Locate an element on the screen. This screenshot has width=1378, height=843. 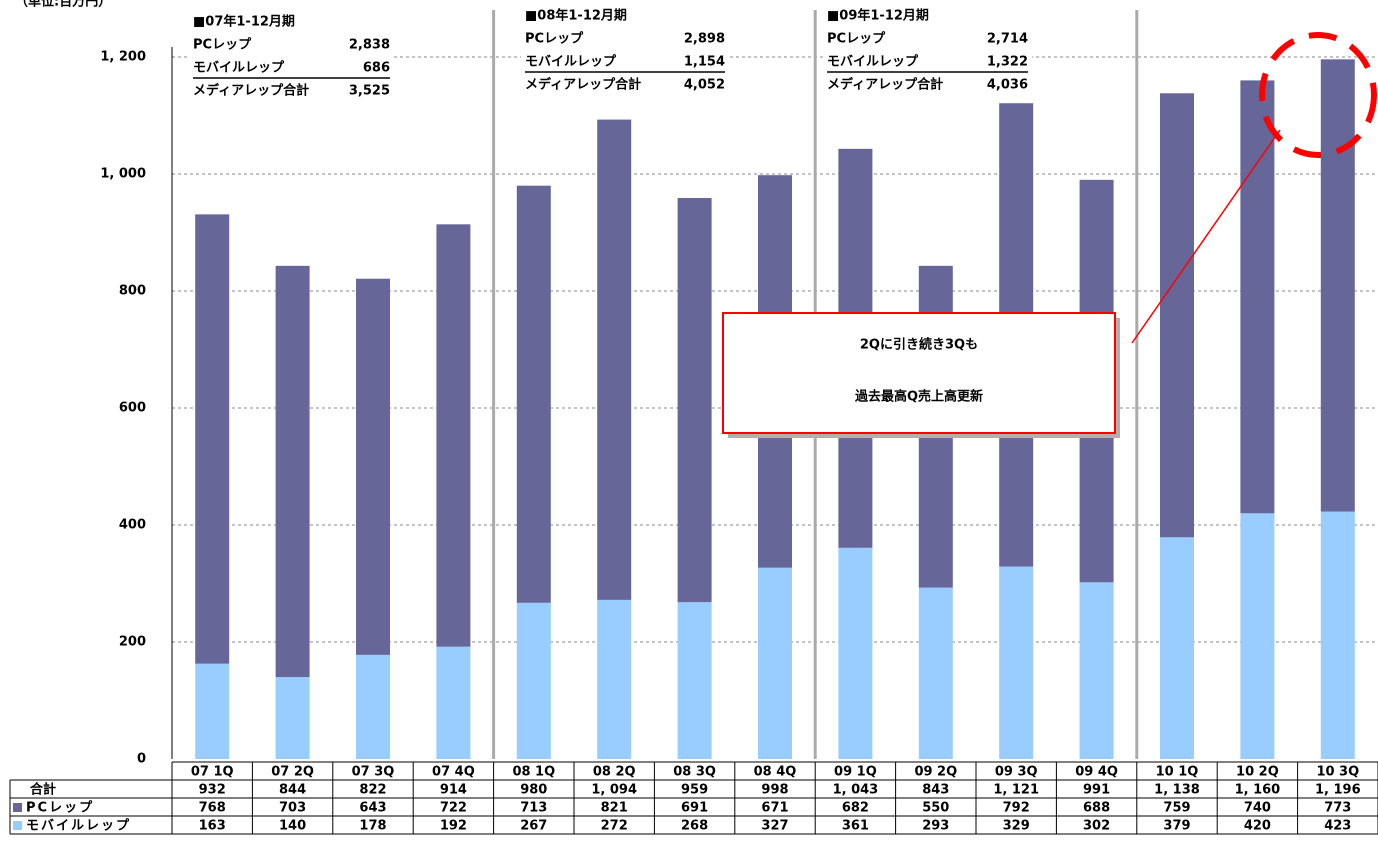
table-cell: 327 is located at coordinates (774, 826).